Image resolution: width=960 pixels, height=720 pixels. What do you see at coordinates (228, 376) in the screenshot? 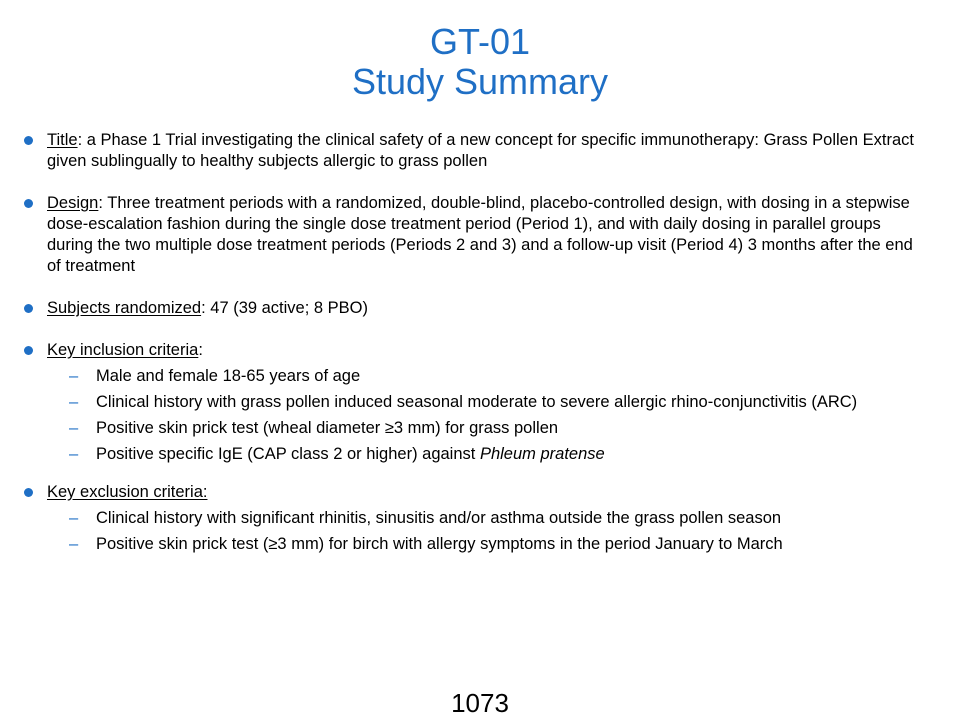
I see `inclusion-item-text: Male and female 18-65 years of age` at bounding box center [228, 376].